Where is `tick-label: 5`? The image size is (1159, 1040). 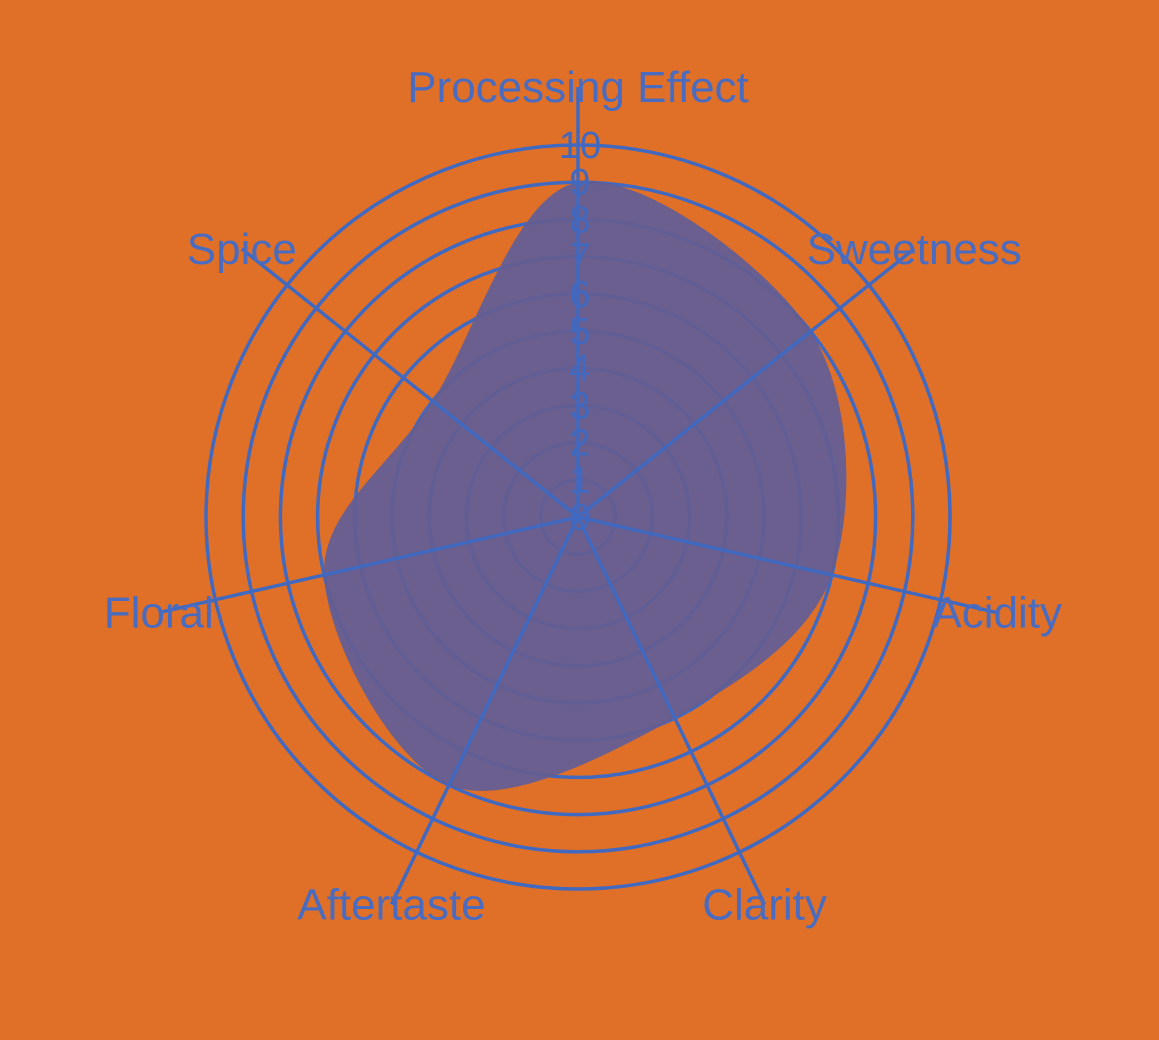
tick-label: 5 is located at coordinates (579, 332).